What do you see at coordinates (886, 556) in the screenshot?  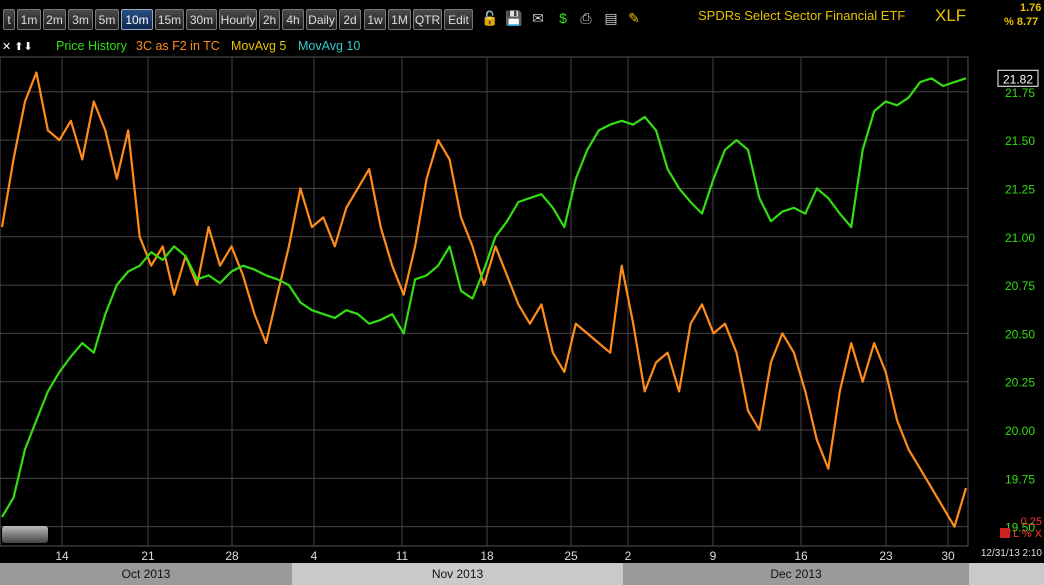 I see `x-tick-label: 23` at bounding box center [886, 556].